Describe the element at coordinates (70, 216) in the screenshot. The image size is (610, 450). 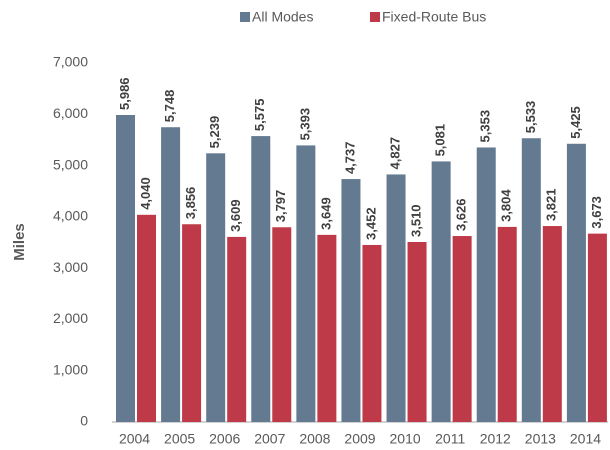
I see `y-tick-label: 4,000` at that location.